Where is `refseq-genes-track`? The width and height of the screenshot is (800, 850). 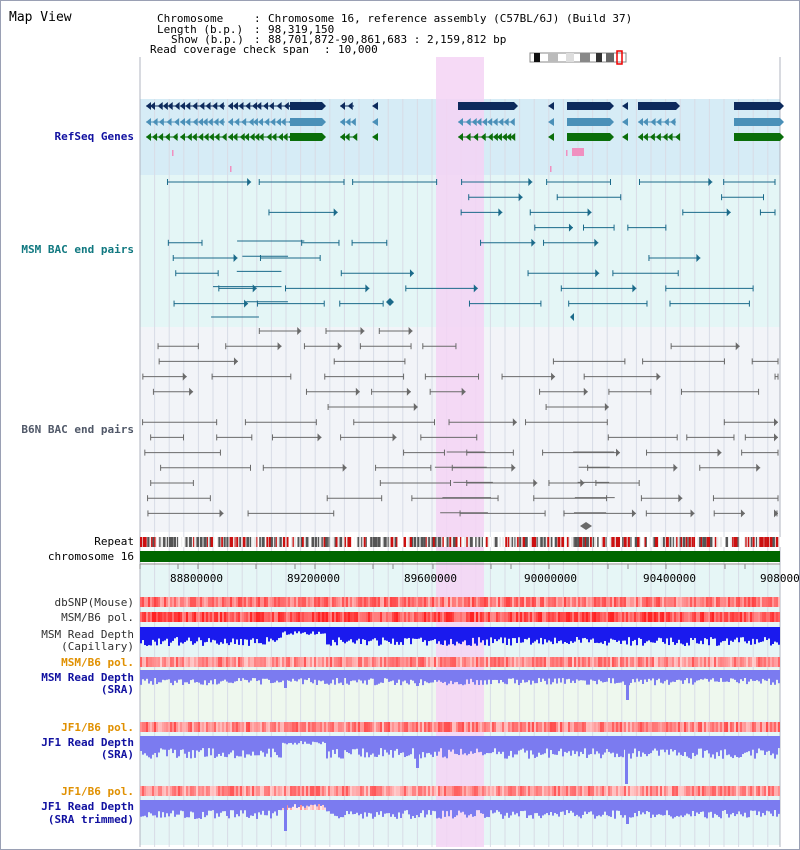 refseq-genes-track is located at coordinates (465, 137).